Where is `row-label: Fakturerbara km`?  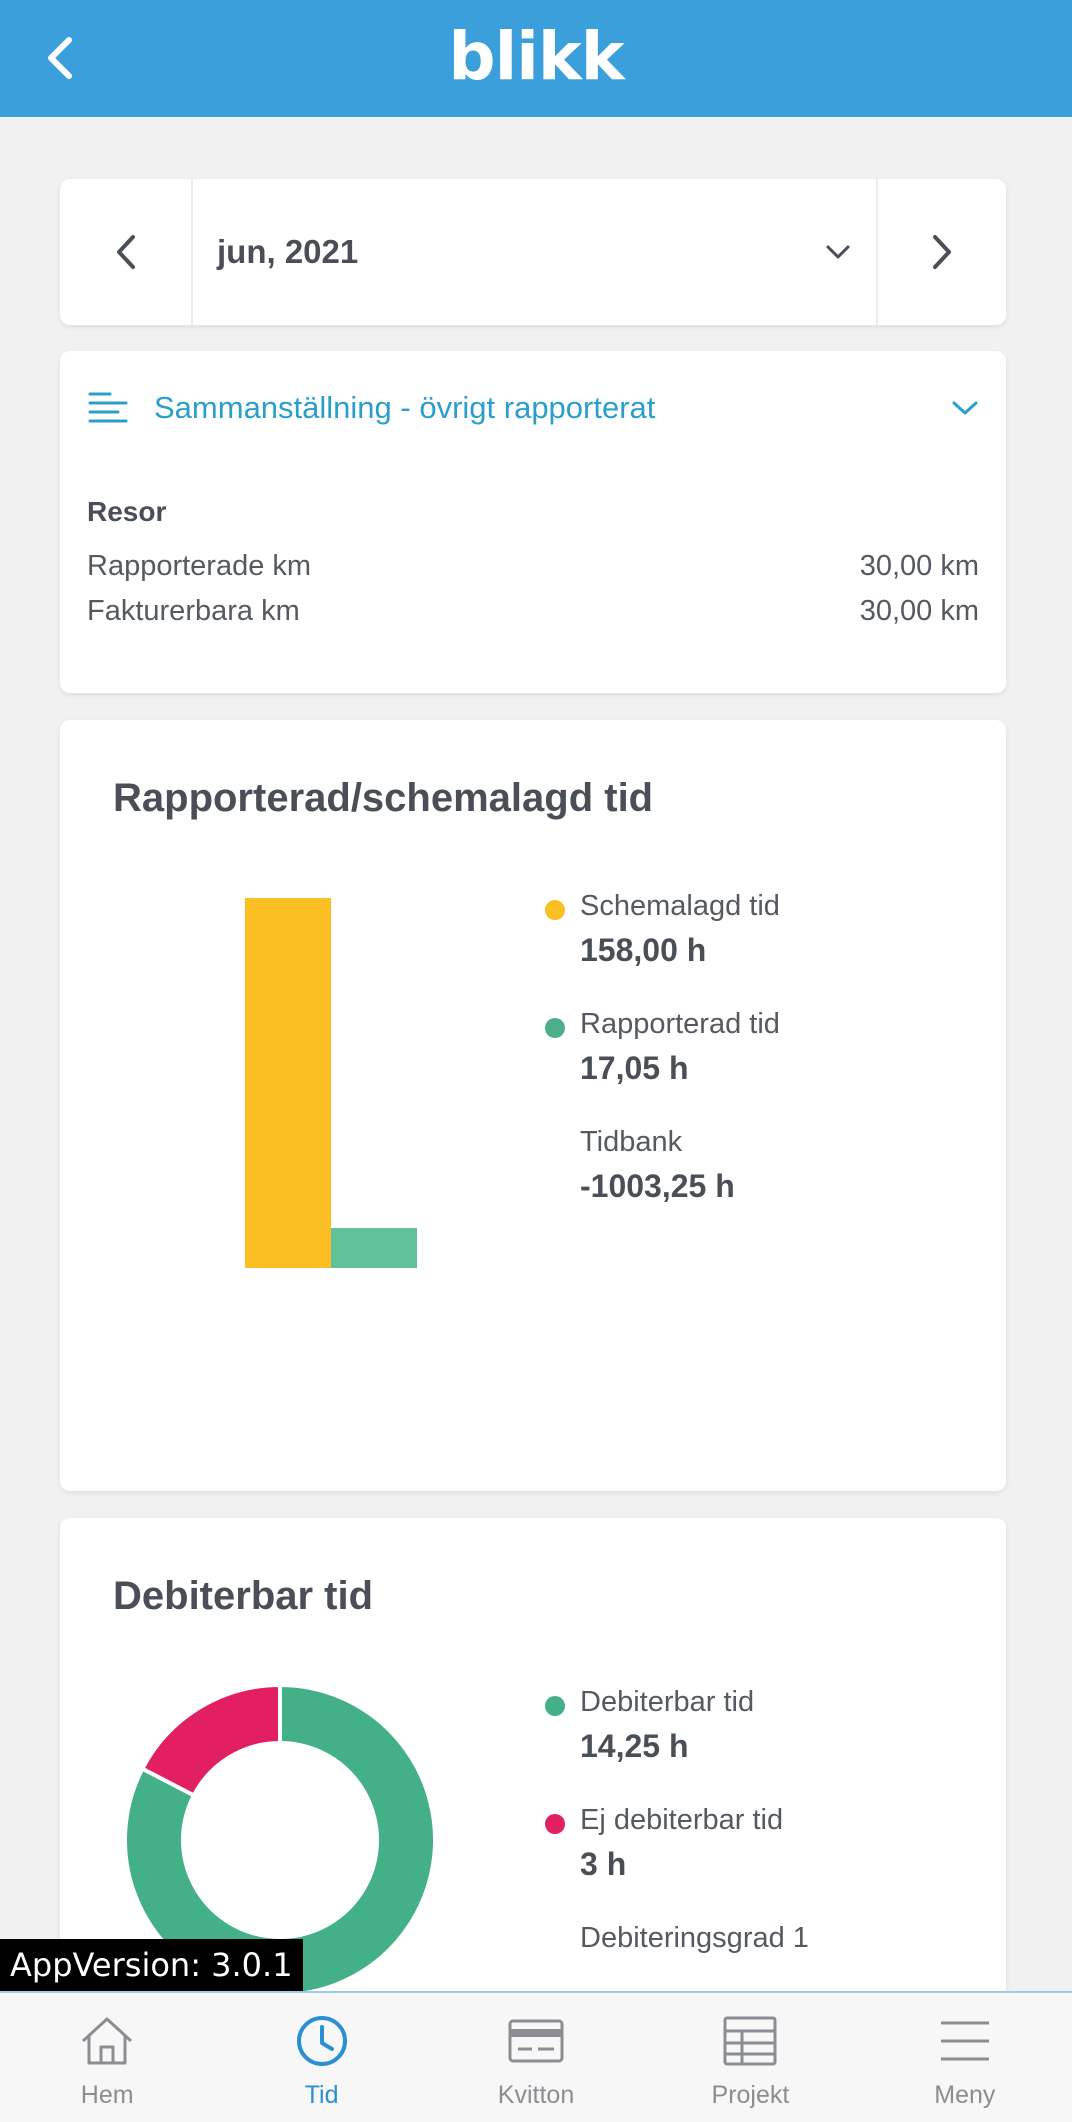
row-label: Fakturerbara km is located at coordinates (193, 611).